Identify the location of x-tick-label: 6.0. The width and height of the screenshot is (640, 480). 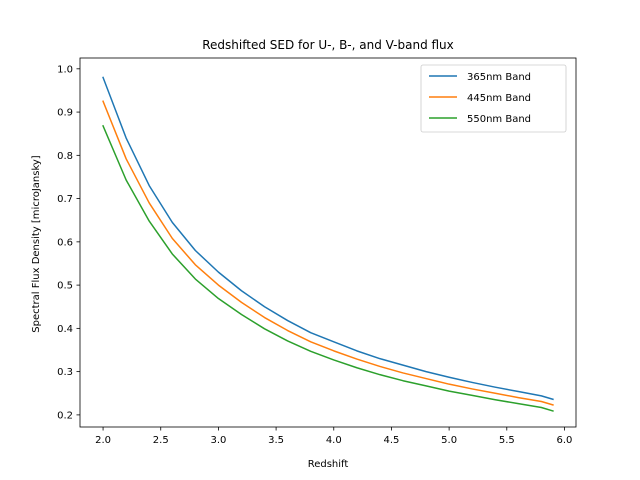
(565, 440).